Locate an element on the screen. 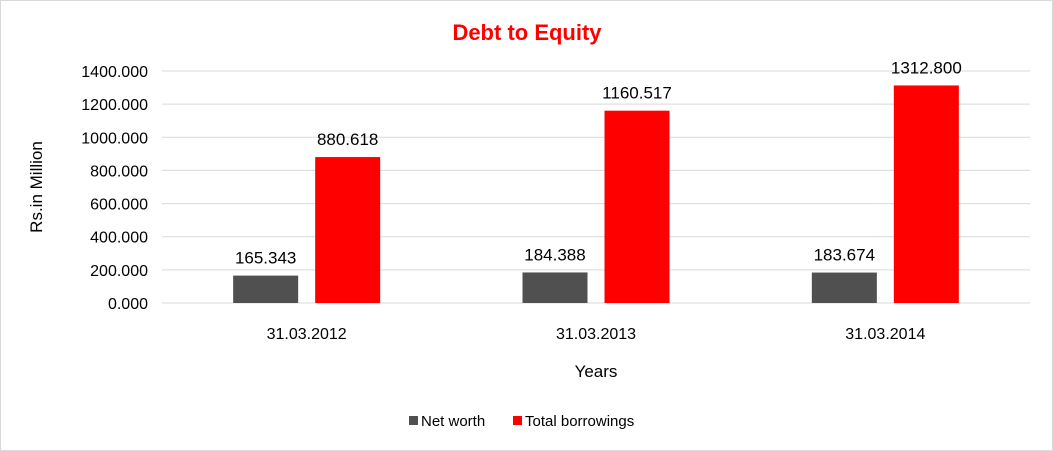 The width and height of the screenshot is (1053, 451). y-tick-label: 600.000 is located at coordinates (119, 205).